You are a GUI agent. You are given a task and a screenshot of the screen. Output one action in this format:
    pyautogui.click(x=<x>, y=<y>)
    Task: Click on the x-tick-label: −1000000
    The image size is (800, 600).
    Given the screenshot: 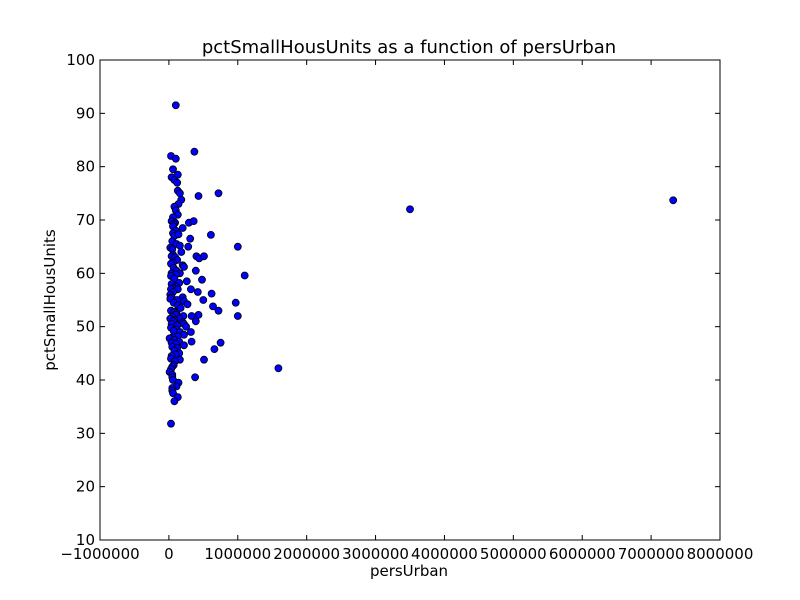 What is the action you would take?
    pyautogui.click(x=99, y=554)
    